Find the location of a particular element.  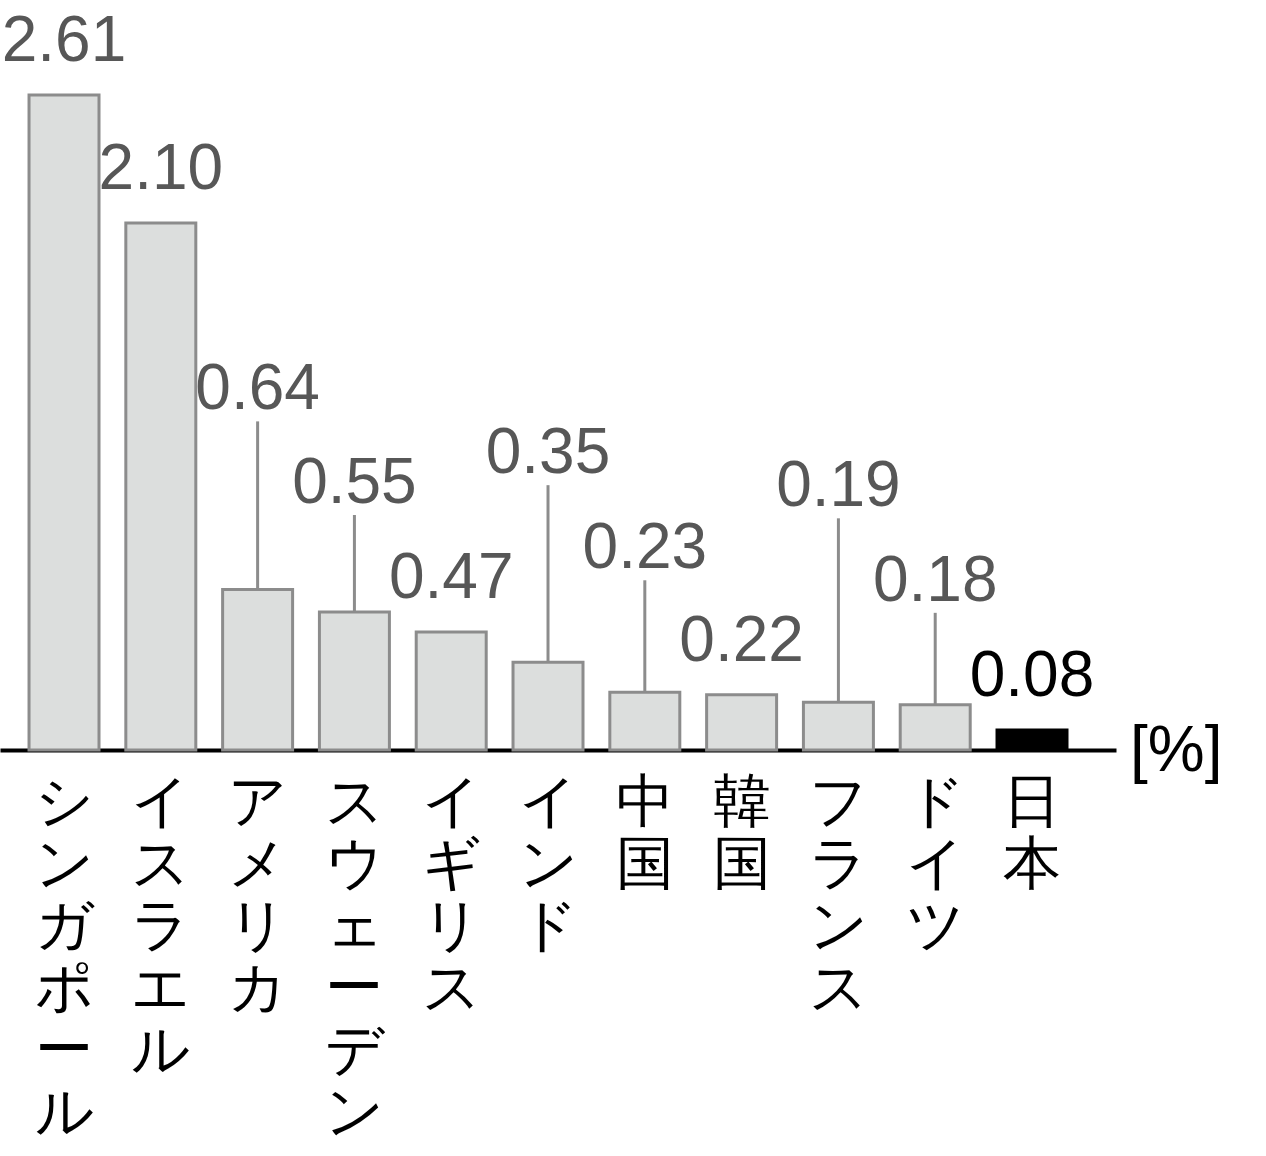

x-tick-label: フランス is located at coordinates (838, 893).